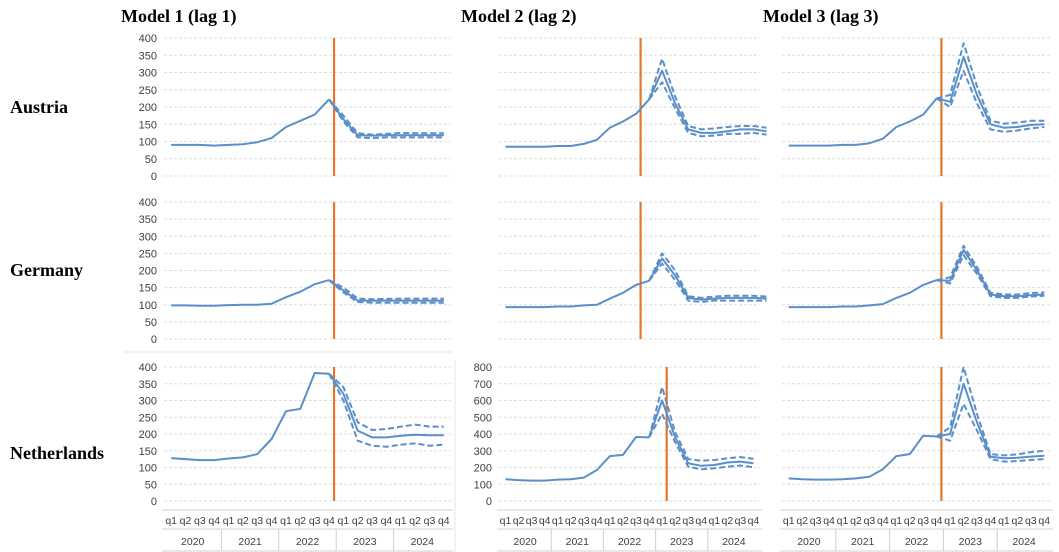  Describe the element at coordinates (423, 542) in the screenshot. I see `x-tick-year-label: 2024` at that location.